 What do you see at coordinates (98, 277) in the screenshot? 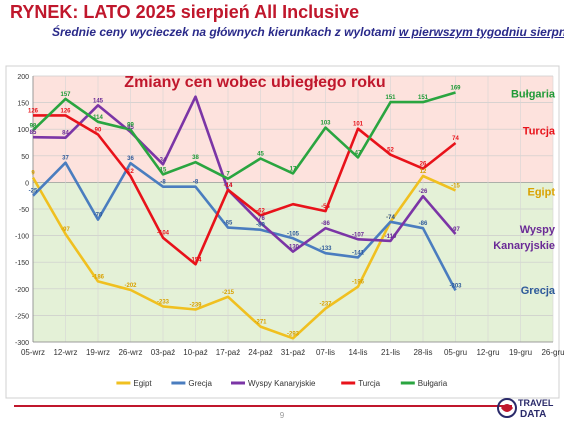
I see `data-label: -186` at bounding box center [98, 277].